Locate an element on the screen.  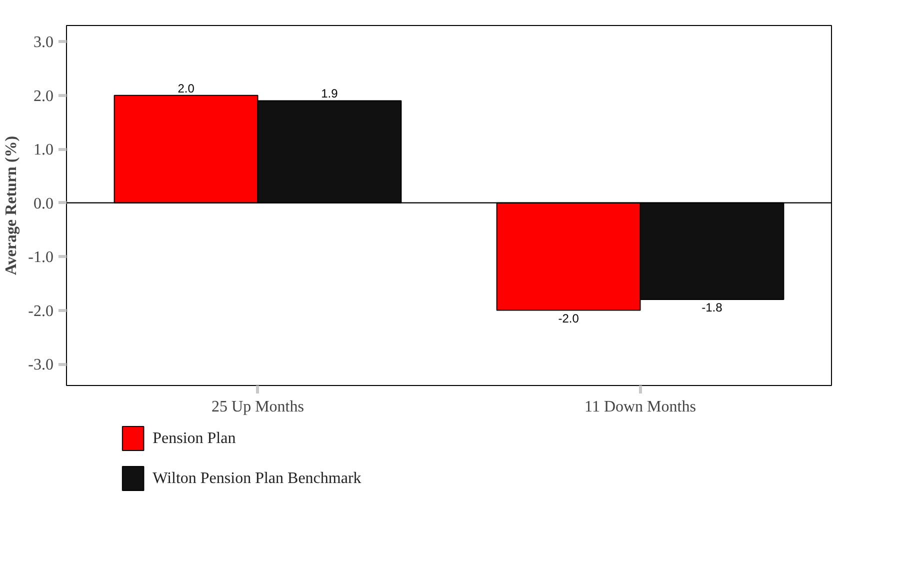
y-tick-label: -3.0 is located at coordinates (41, 365).